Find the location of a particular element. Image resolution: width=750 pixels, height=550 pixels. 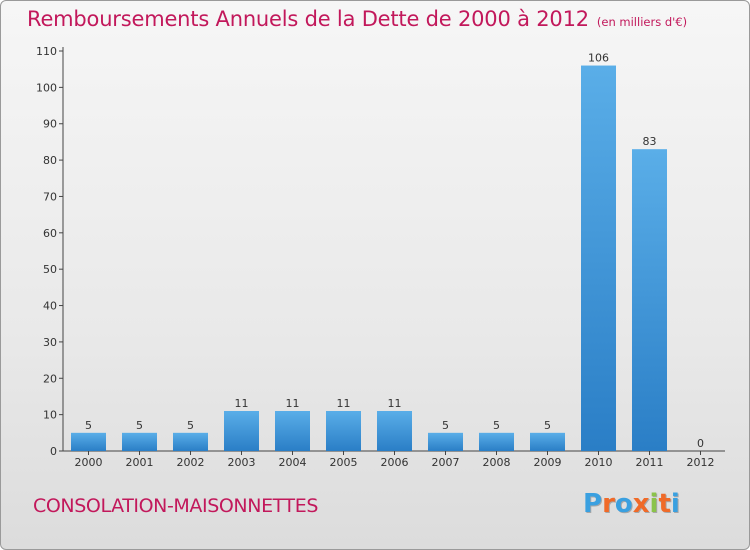

logo-letter: r is located at coordinates (608, 504).